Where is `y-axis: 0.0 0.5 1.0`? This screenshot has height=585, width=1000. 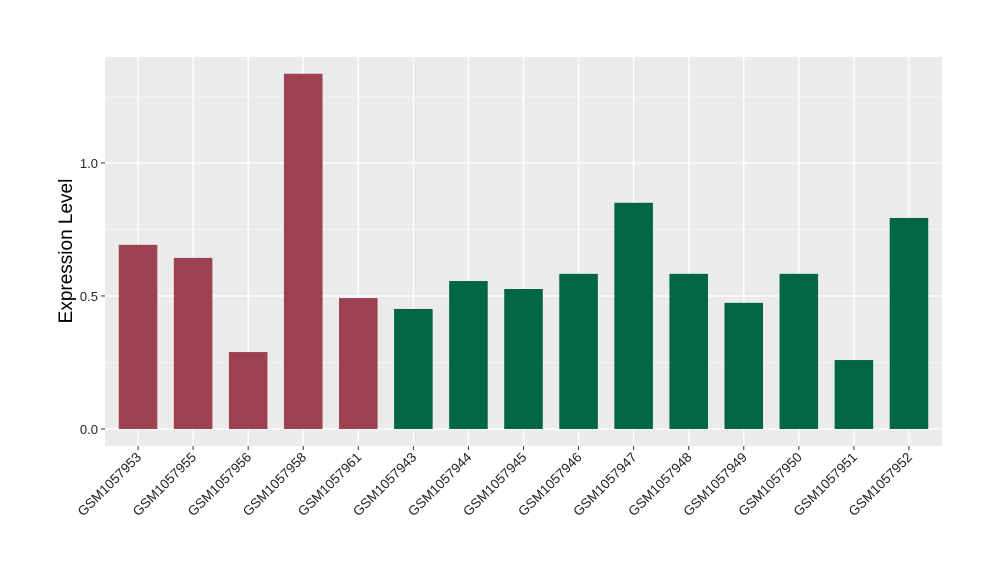
y-axis: 0.0 0.5 1.0 is located at coordinates (92, 296).